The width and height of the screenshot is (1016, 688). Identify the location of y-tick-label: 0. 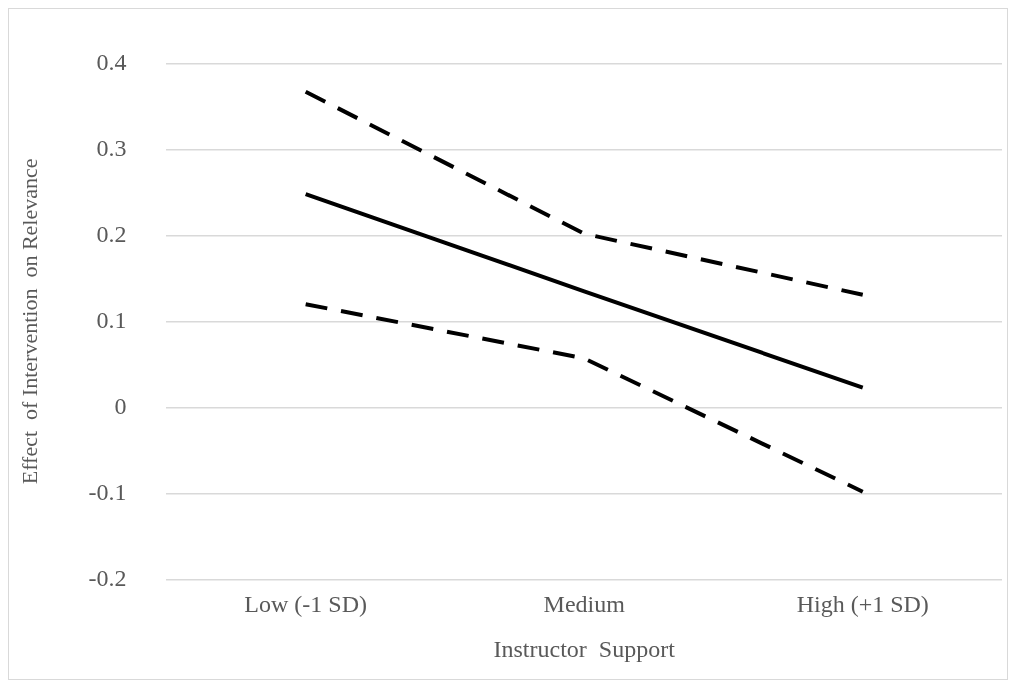
(120, 405).